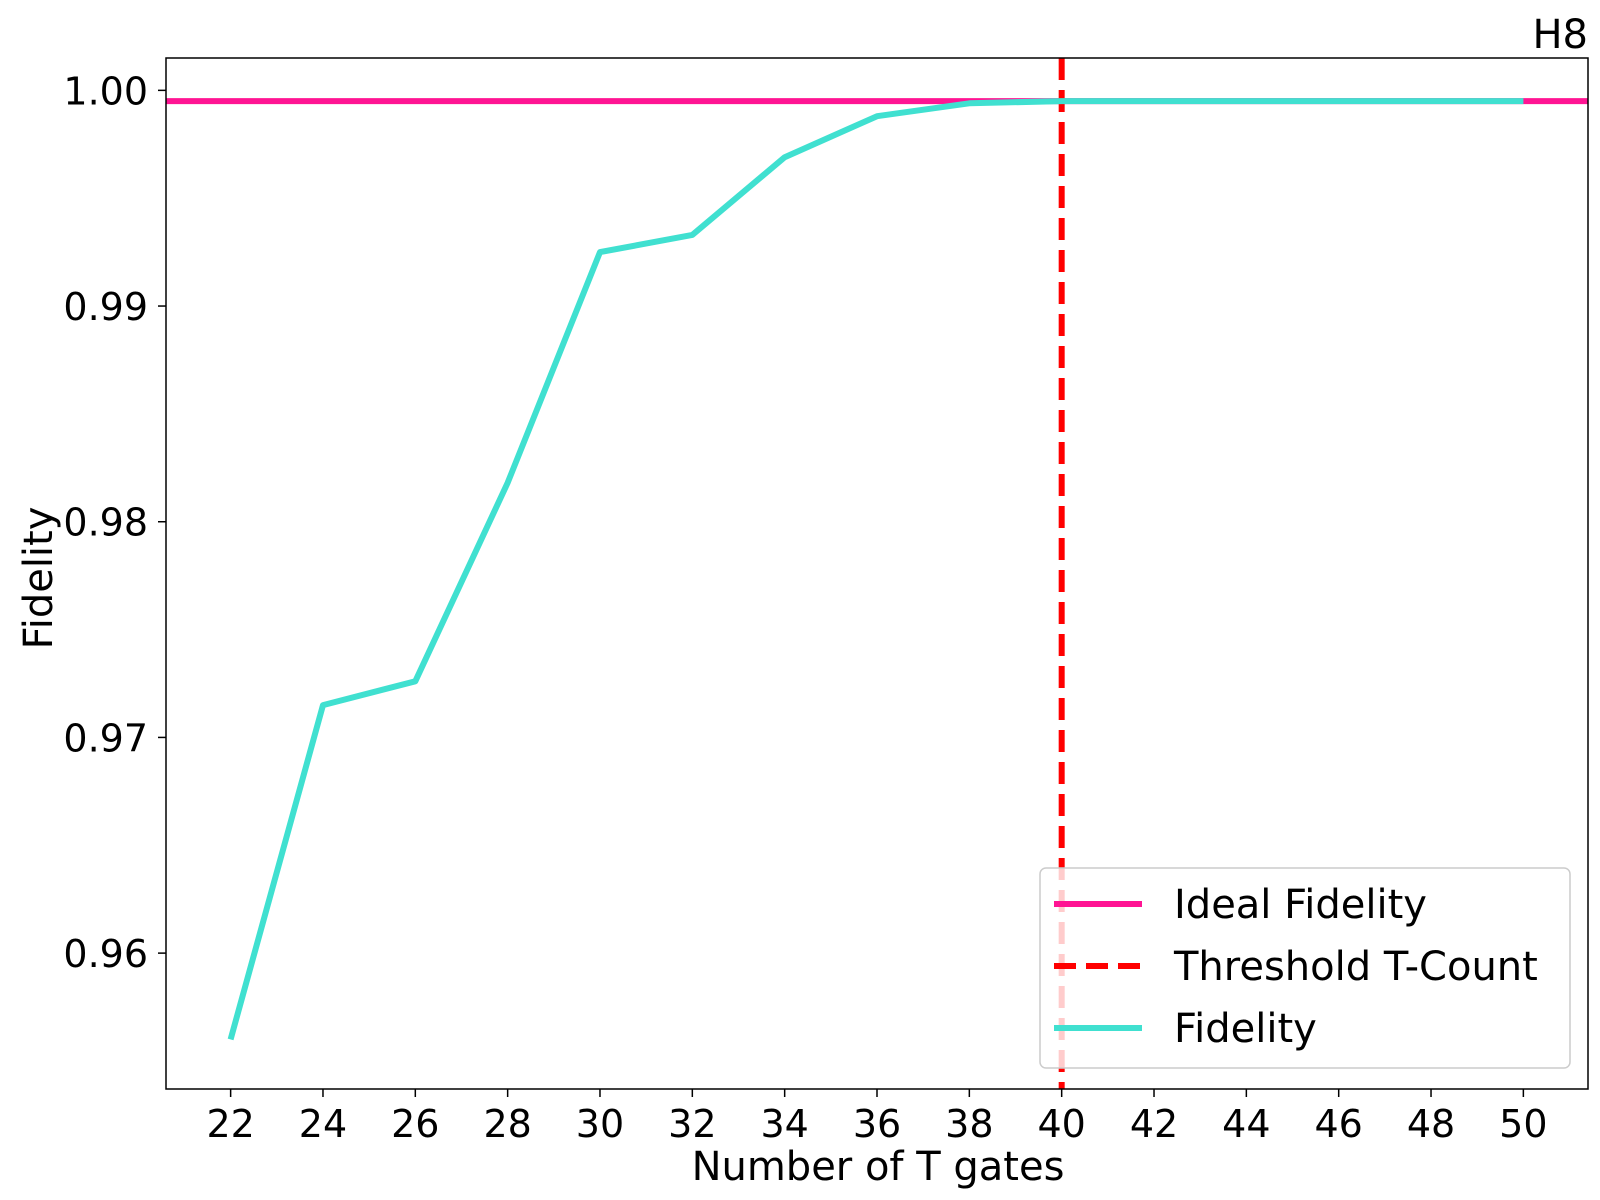 This screenshot has width=1600, height=1200. Describe the element at coordinates (877, 1124) in the screenshot. I see `x-tick-label: 36` at that location.